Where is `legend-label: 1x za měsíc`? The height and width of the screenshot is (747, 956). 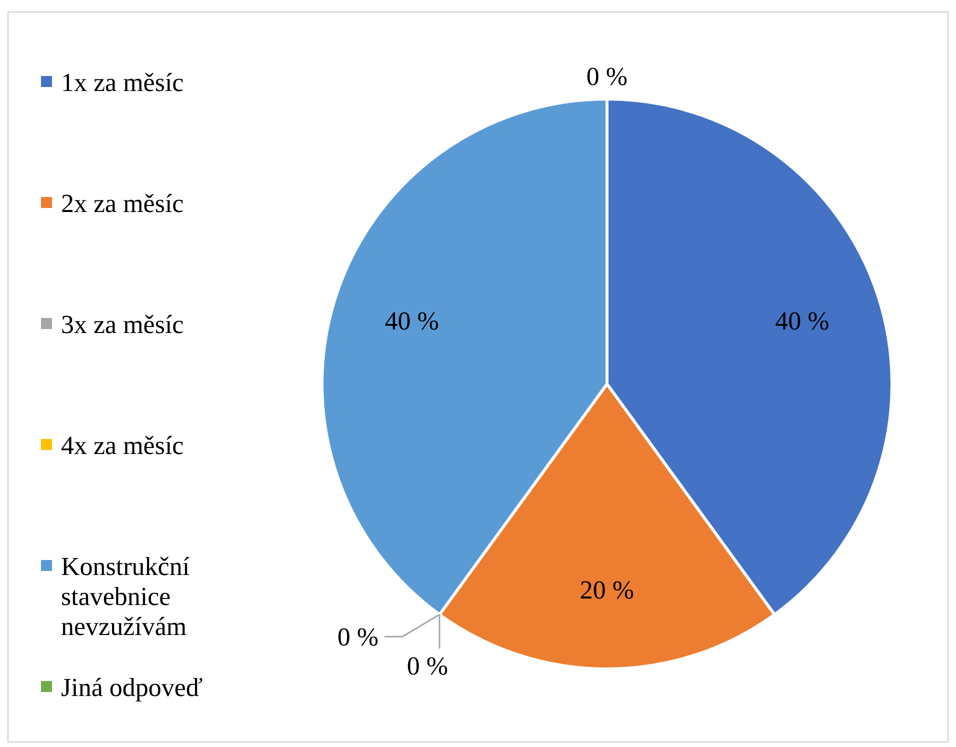 legend-label: 1x za měsíc is located at coordinates (122, 83).